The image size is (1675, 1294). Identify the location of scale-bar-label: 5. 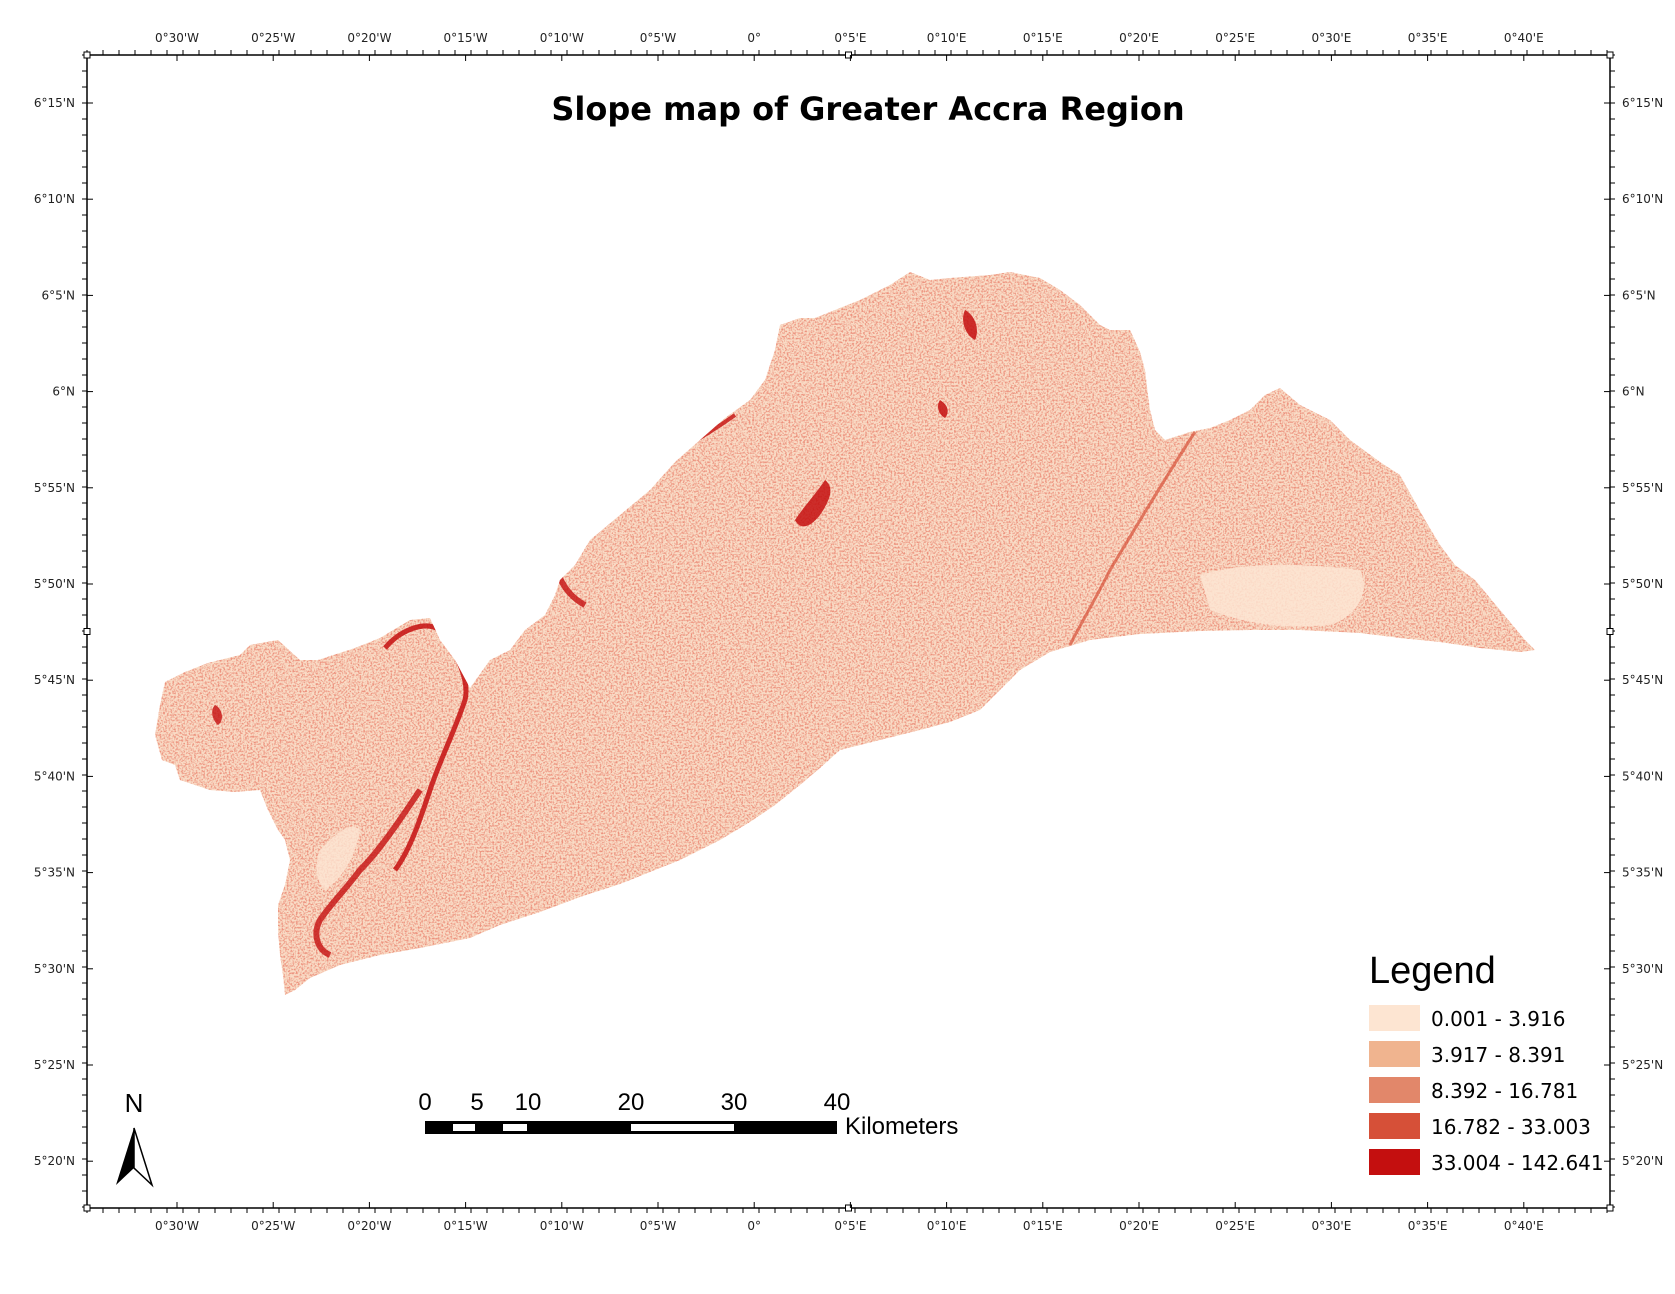
(476, 1102).